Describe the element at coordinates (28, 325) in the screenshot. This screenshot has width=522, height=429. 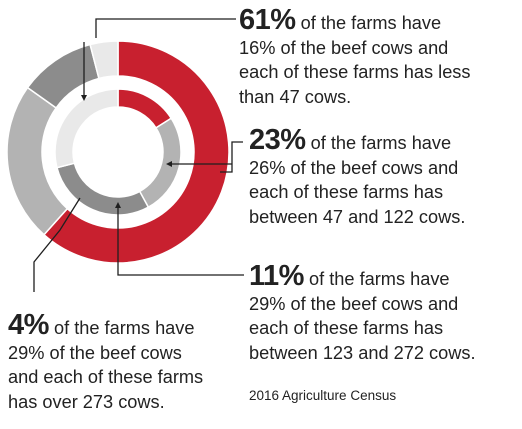
I see `annotation-4-percent-value: 4%` at that location.